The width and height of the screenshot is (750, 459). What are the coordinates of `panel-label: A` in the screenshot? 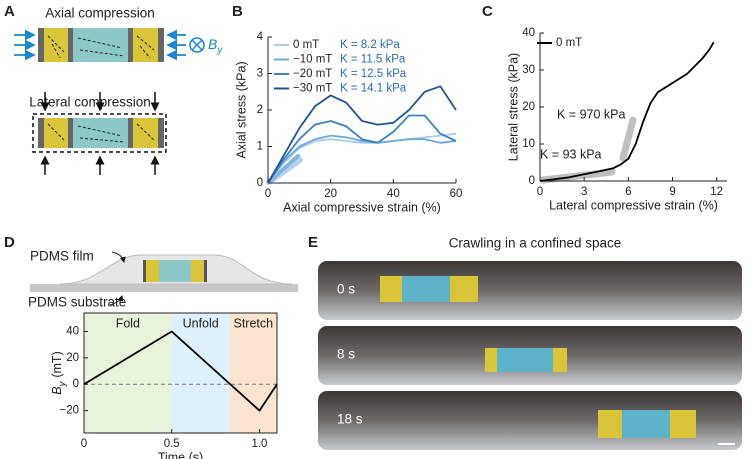 It's located at (9, 11).